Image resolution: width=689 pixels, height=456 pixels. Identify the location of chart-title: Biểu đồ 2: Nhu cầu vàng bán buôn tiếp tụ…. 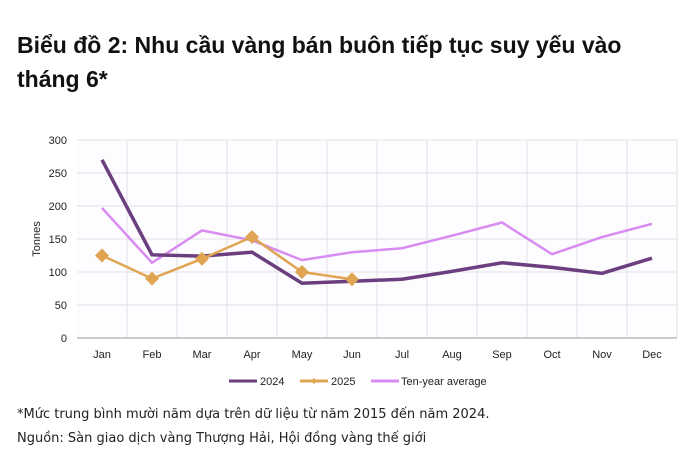
(319, 62).